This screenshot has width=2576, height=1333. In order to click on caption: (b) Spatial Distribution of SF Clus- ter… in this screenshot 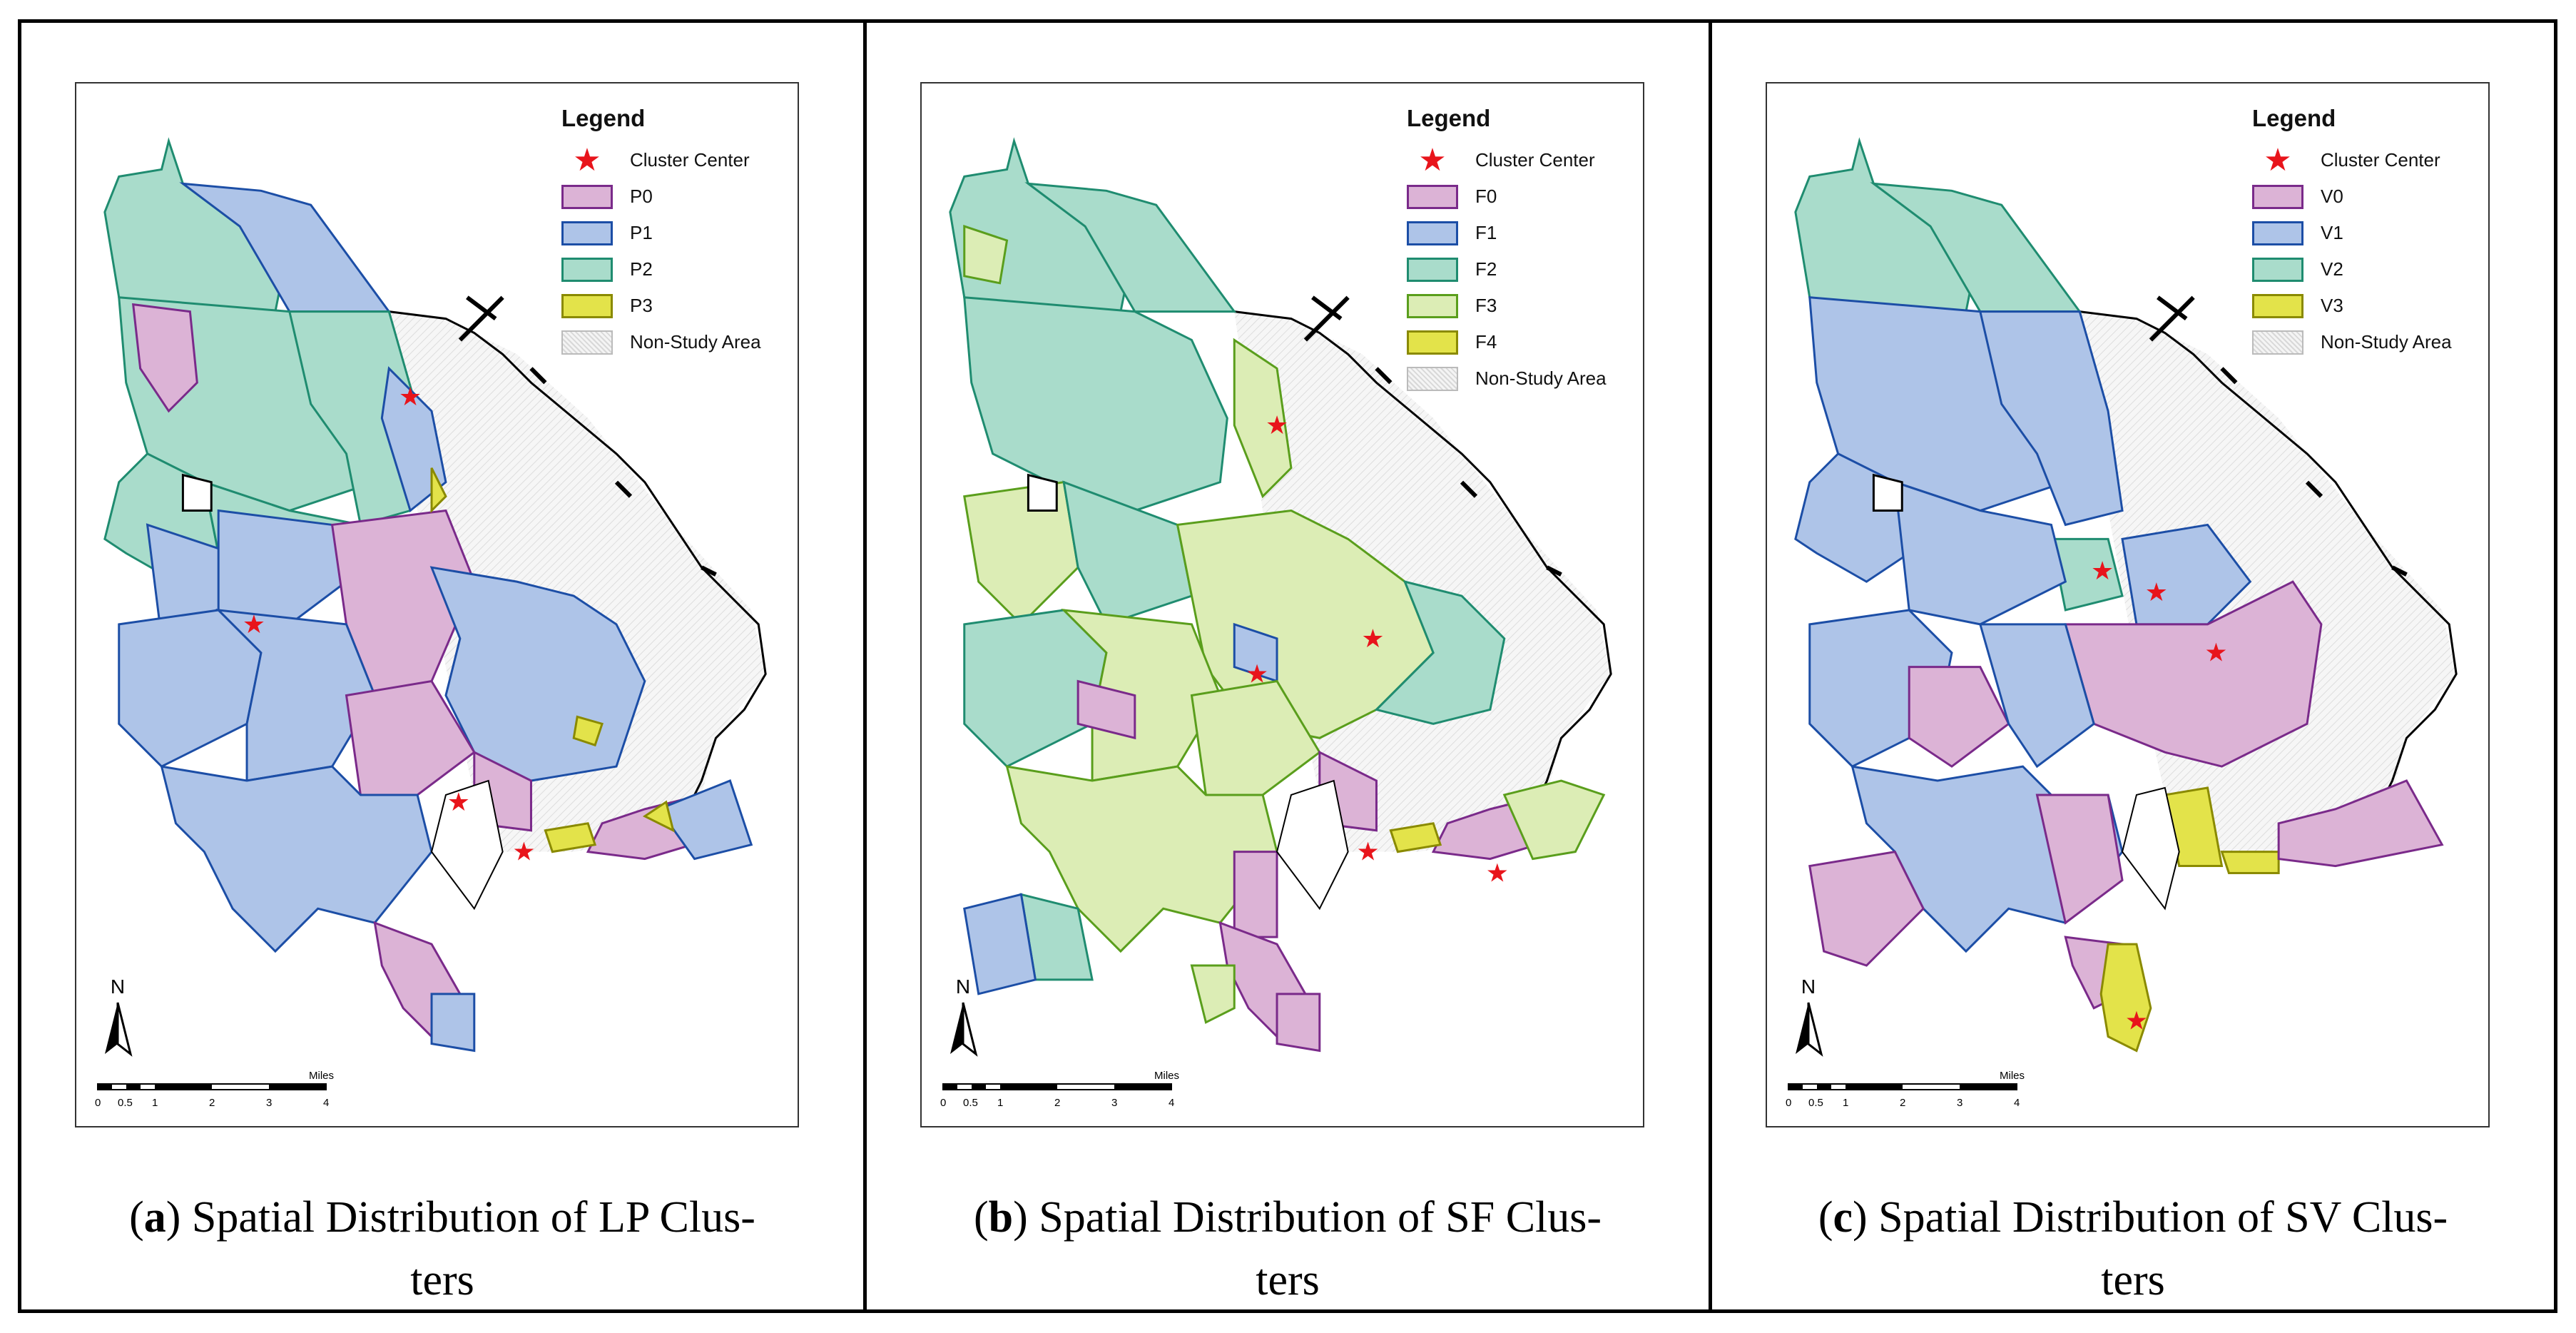, I will do `click(1288, 1249)`.